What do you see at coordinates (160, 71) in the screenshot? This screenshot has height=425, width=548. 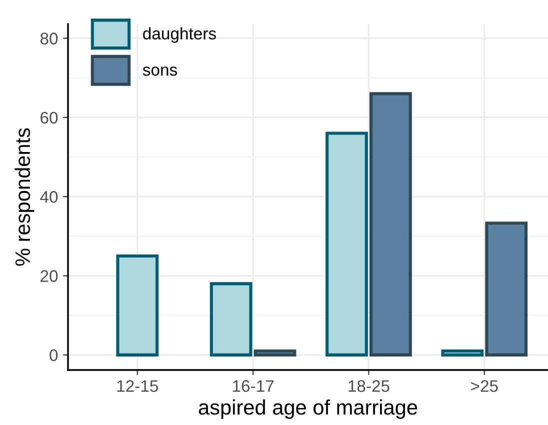 I see `legend-label: sons` at bounding box center [160, 71].